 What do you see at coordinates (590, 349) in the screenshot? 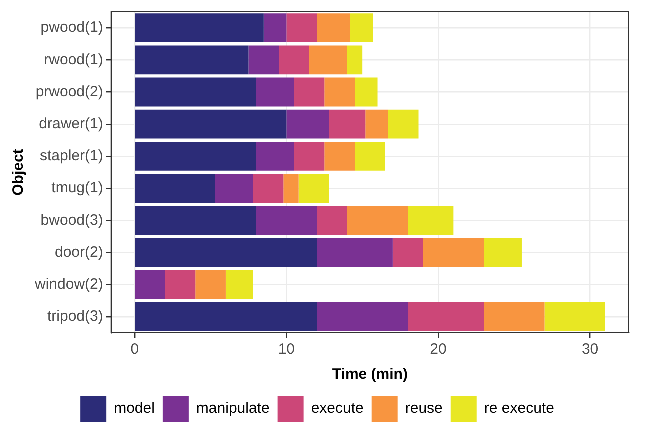
I see `x-tick-label: 30` at bounding box center [590, 349].